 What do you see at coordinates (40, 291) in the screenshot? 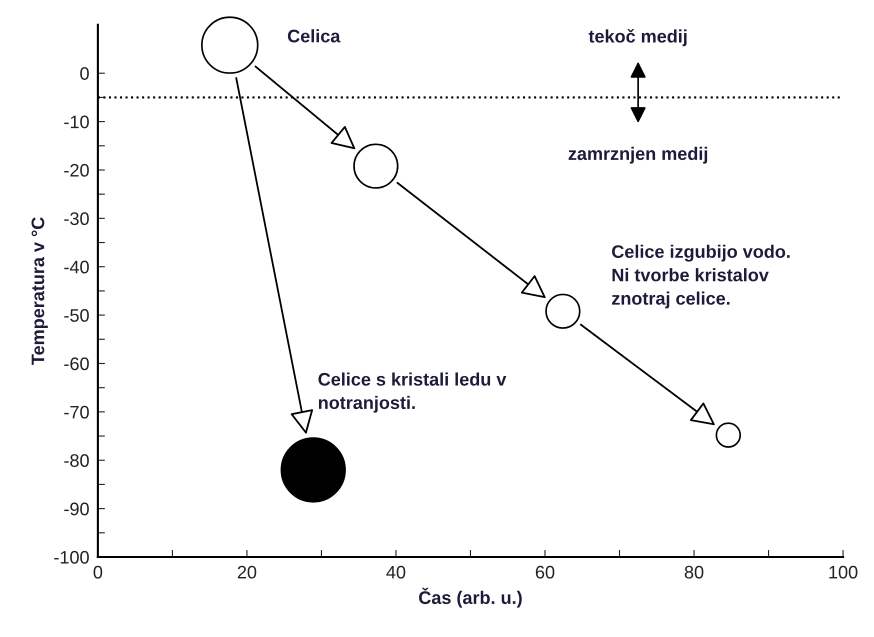
I see `y-axis-title: Temperatura v °C` at bounding box center [40, 291].